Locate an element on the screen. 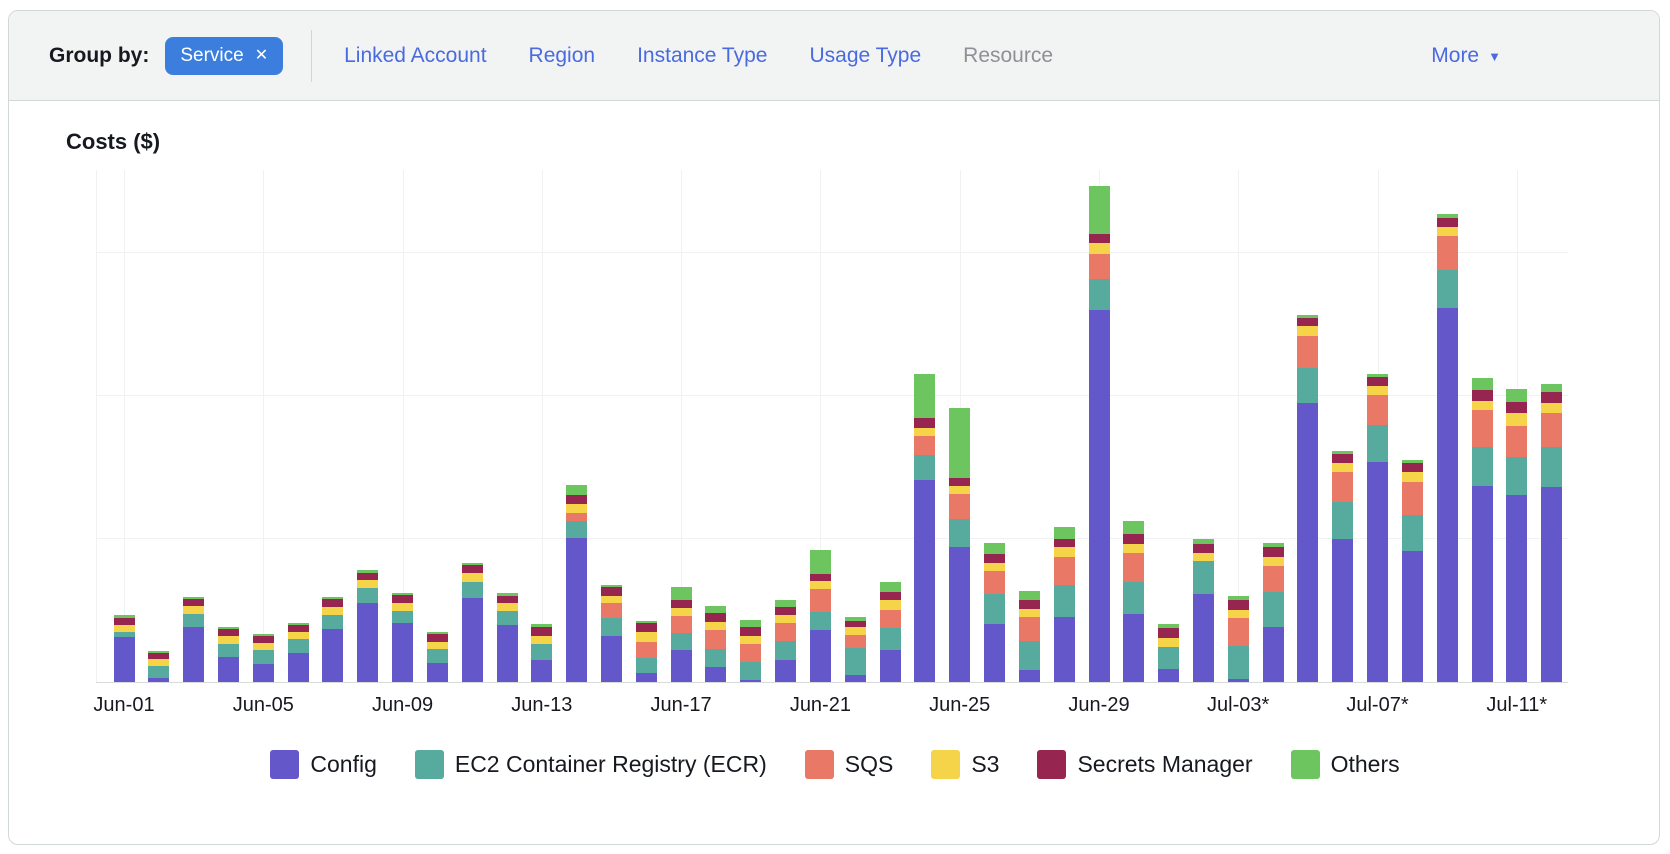 Image resolution: width=1670 pixels, height=854 pixels. group-by-option-instance-type: Instance Type is located at coordinates (702, 55).